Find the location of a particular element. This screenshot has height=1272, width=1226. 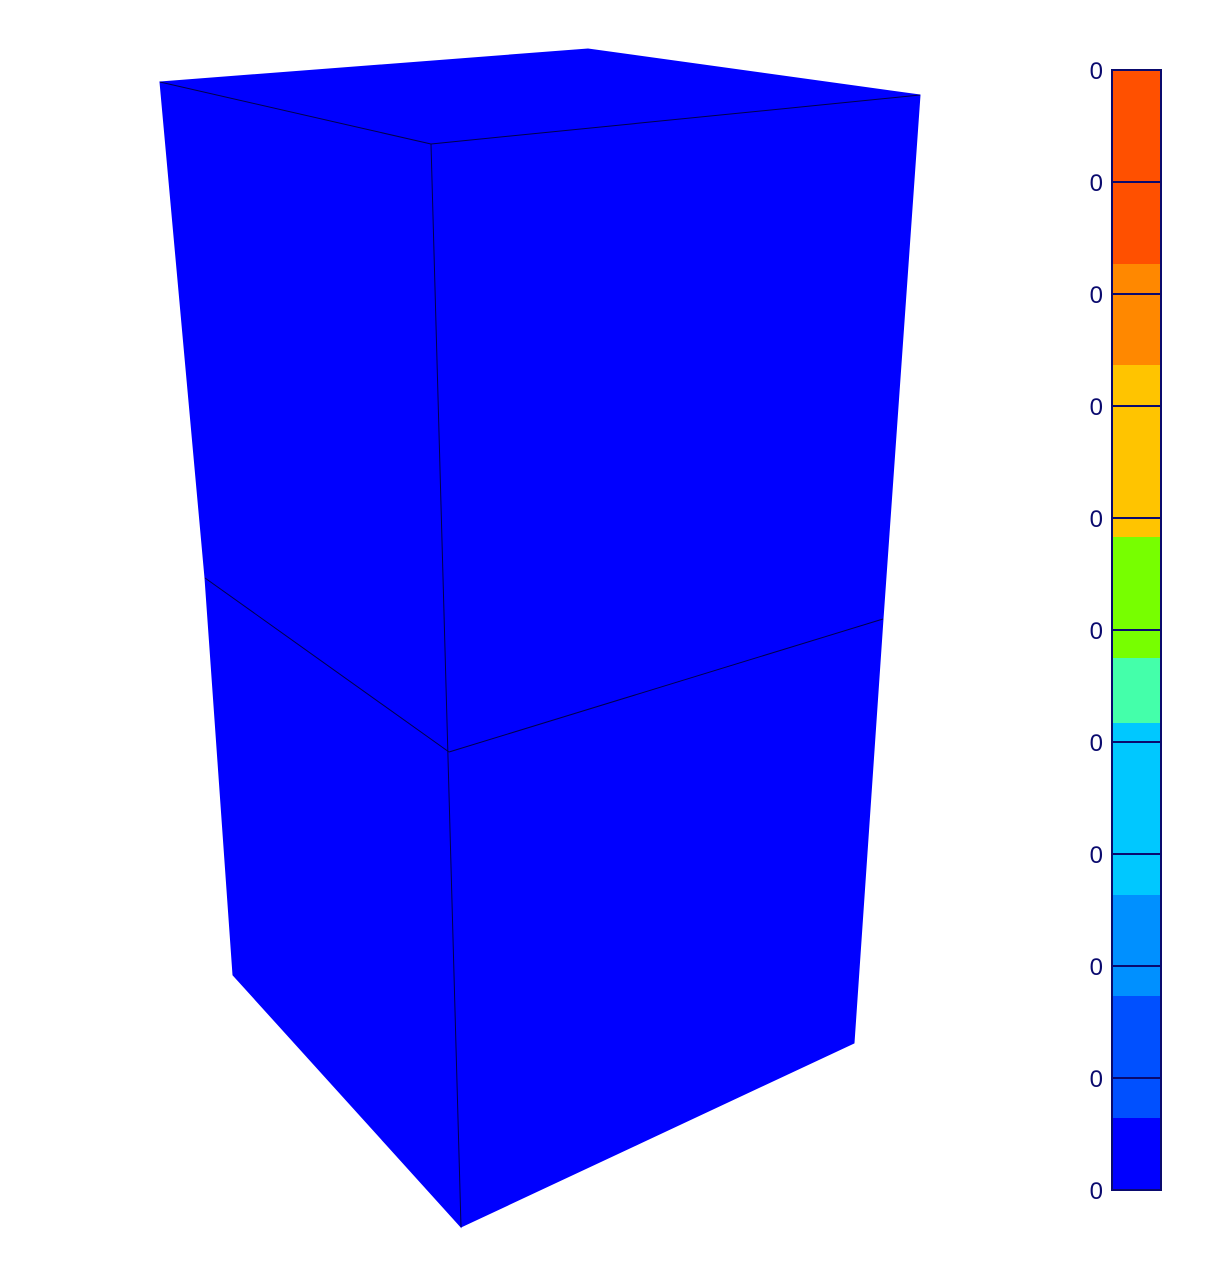

edge-mid-left is located at coordinates (327, 665).